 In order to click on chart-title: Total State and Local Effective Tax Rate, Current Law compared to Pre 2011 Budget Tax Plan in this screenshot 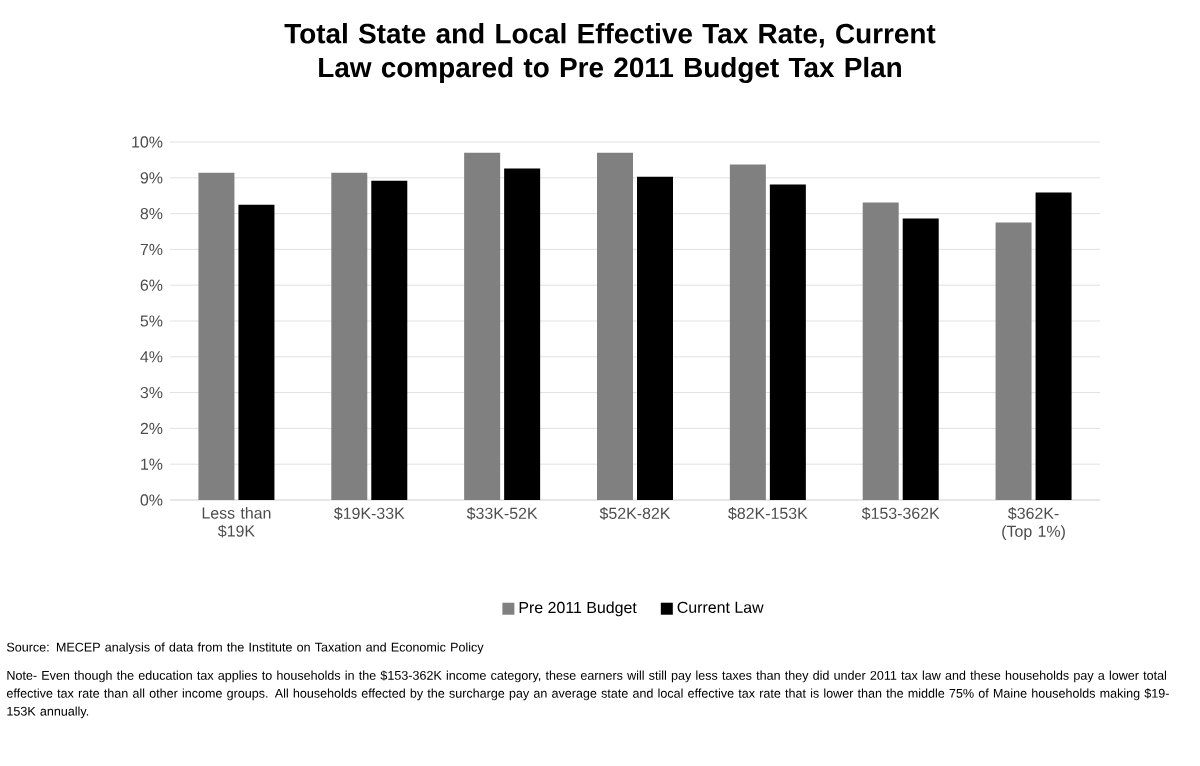, I will do `click(610, 53)`.